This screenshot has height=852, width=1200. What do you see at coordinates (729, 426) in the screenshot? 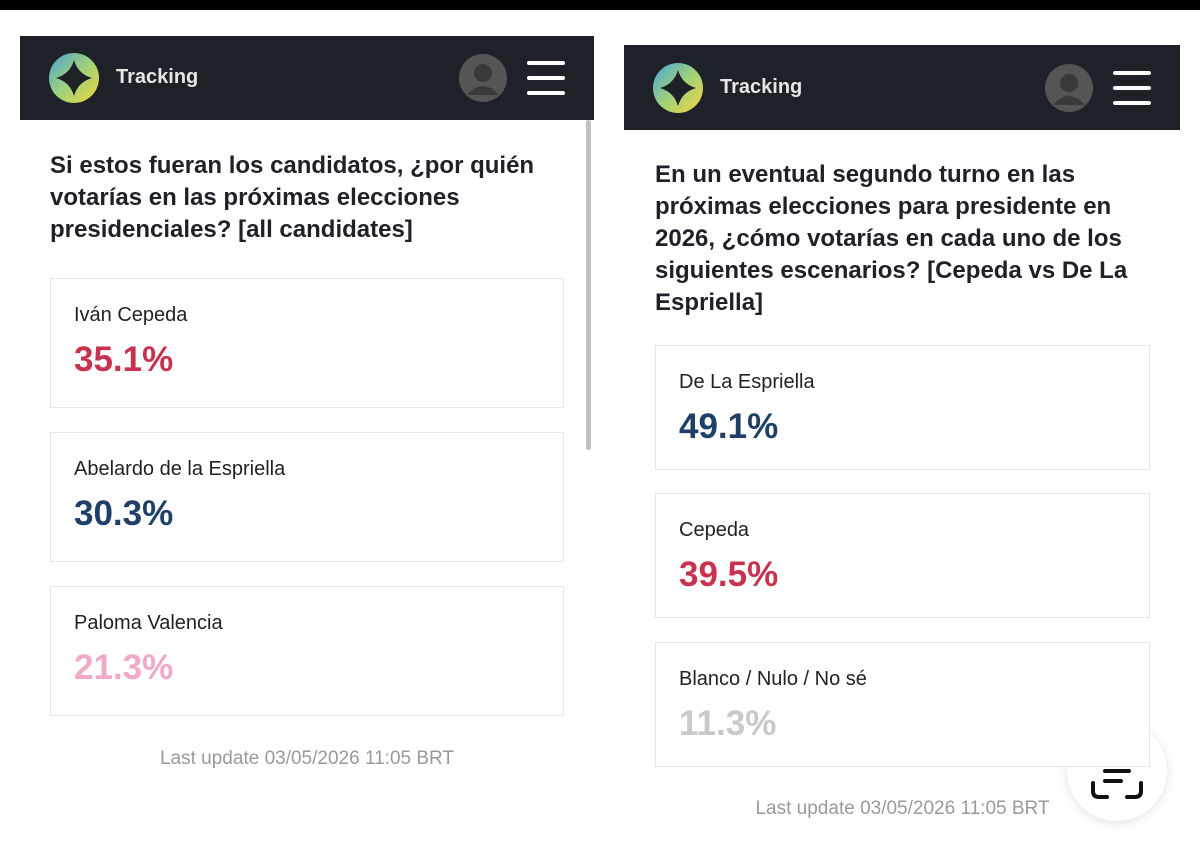
I see `percentage: 49.1%` at bounding box center [729, 426].